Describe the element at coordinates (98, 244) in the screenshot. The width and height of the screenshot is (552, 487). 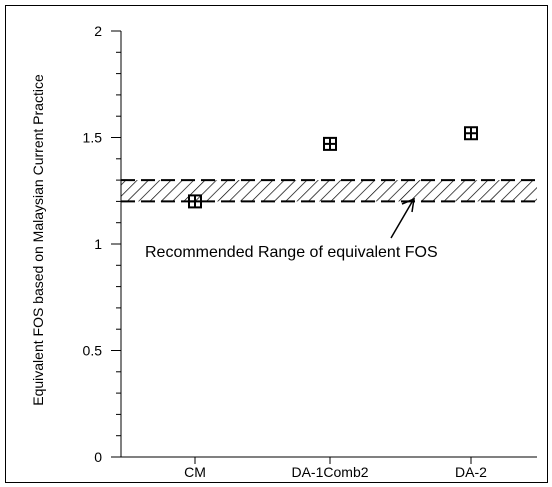
I see `y-tick-label: 1` at that location.